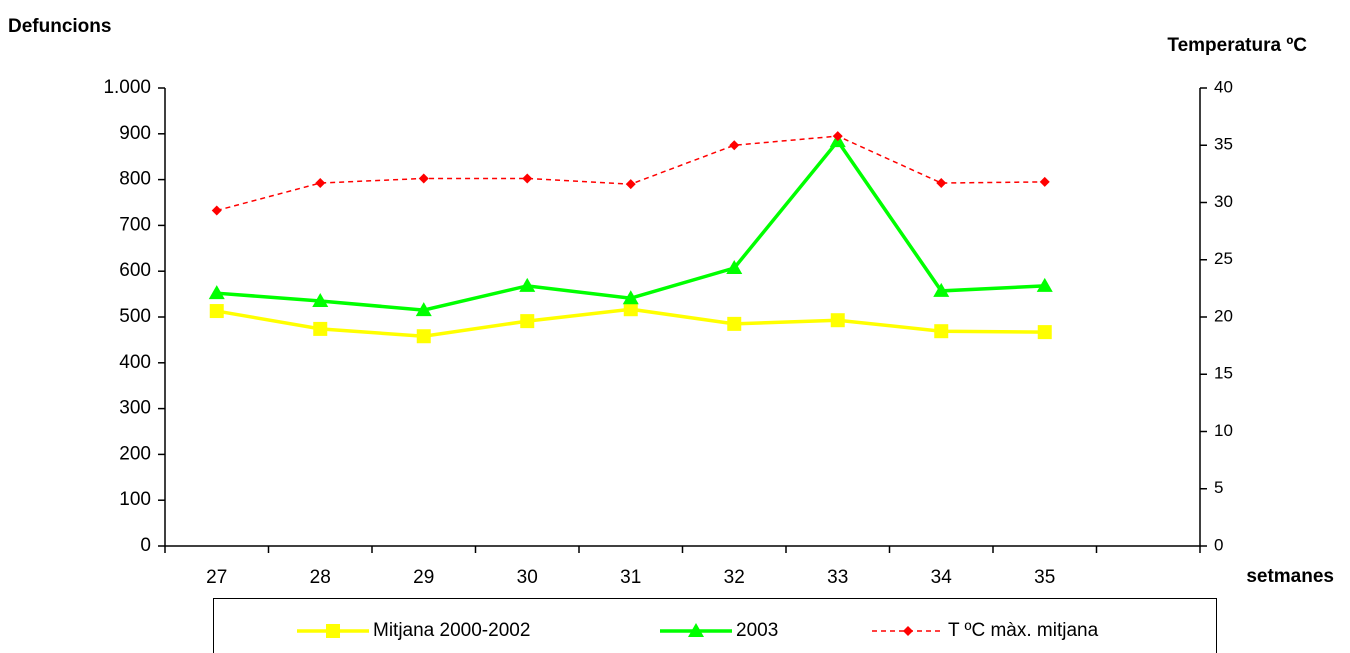 The width and height of the screenshot is (1350, 653). Describe the element at coordinates (135, 499) in the screenshot. I see `y-tick-label: 100` at that location.